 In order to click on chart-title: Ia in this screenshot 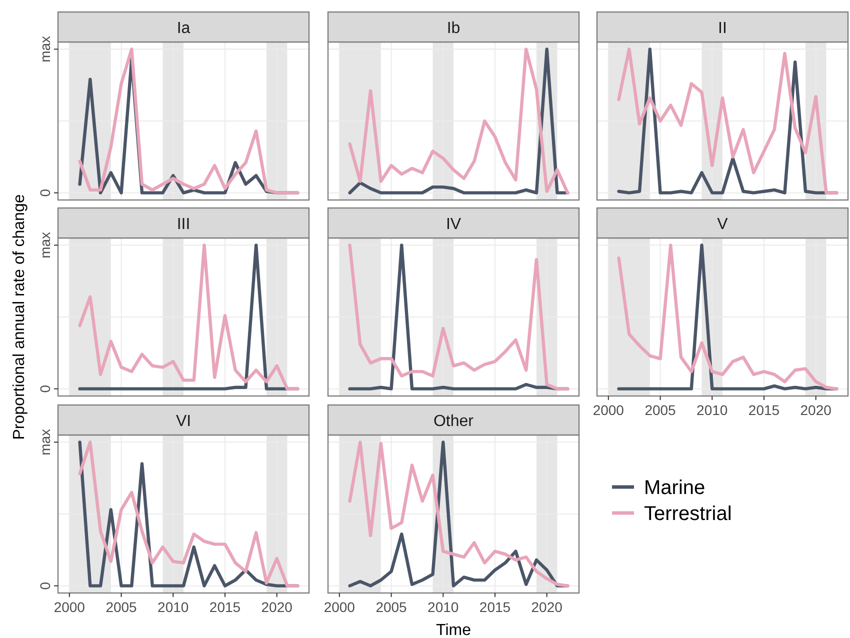, I will do `click(183, 28)`.